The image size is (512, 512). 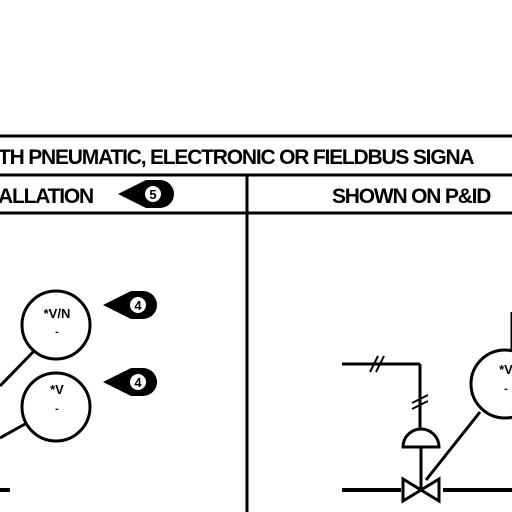 I want to click on pneumatic-hash-marks-vertical, so click(x=420, y=402).